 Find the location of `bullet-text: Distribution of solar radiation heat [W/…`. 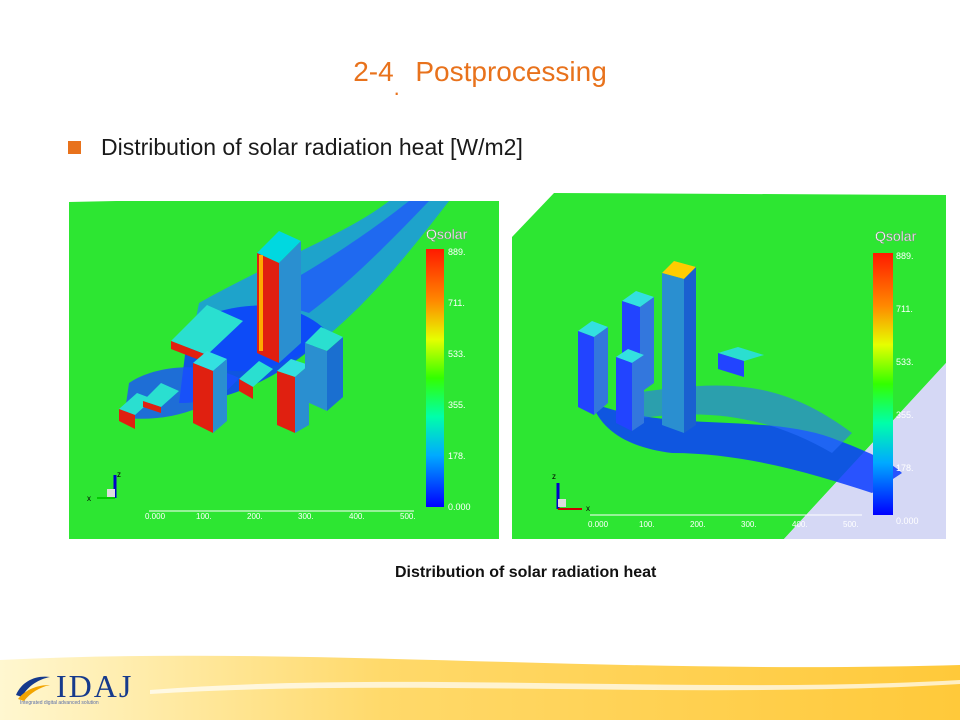

bullet-text: Distribution of solar radiation heat [W/… is located at coordinates (312, 147).